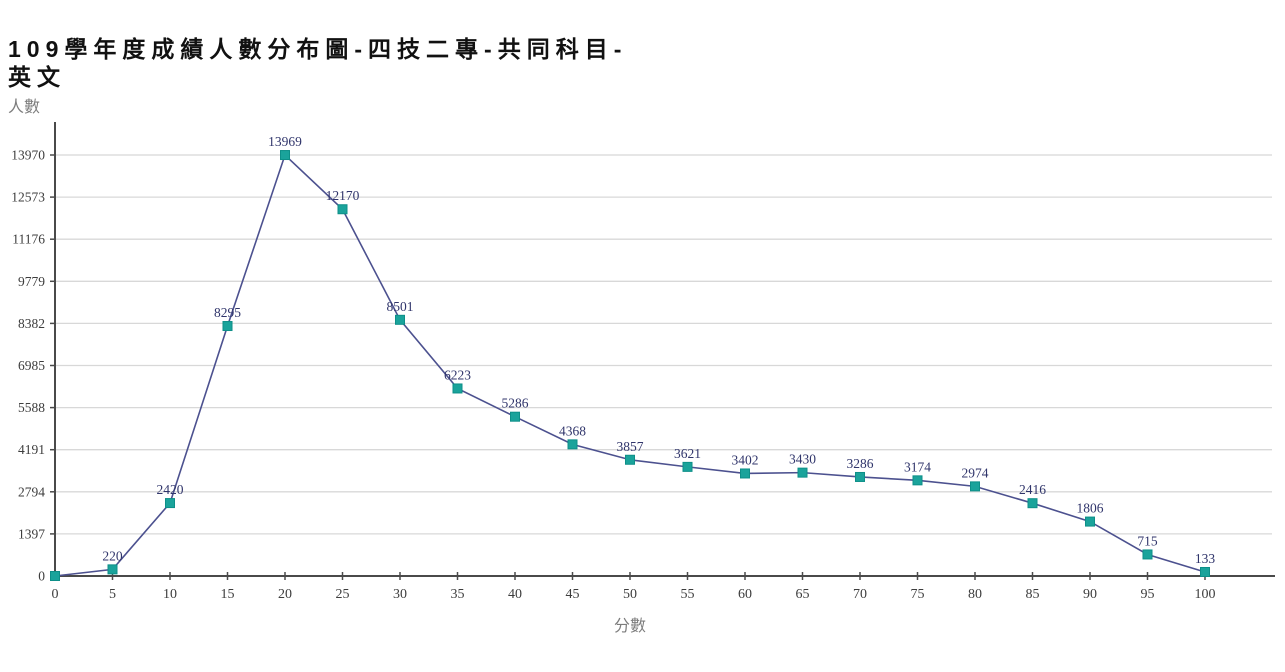 The image size is (1285, 672). I want to click on y-tick-label: 4191, so click(31, 449).